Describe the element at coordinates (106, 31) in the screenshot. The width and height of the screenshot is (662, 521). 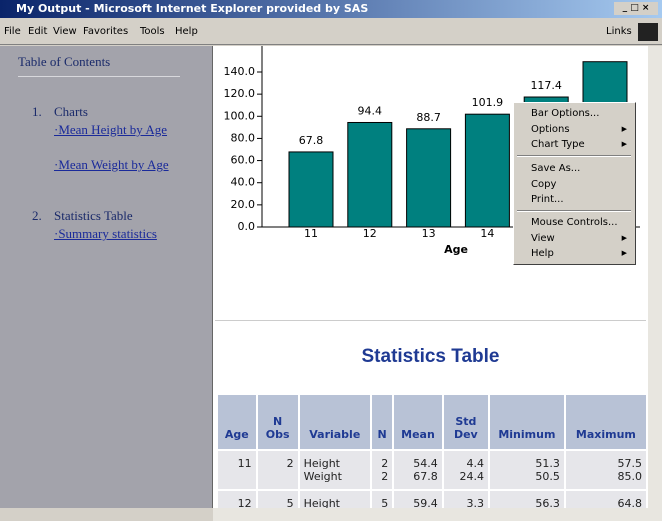
I see `menu-favorites: Favorites` at that location.